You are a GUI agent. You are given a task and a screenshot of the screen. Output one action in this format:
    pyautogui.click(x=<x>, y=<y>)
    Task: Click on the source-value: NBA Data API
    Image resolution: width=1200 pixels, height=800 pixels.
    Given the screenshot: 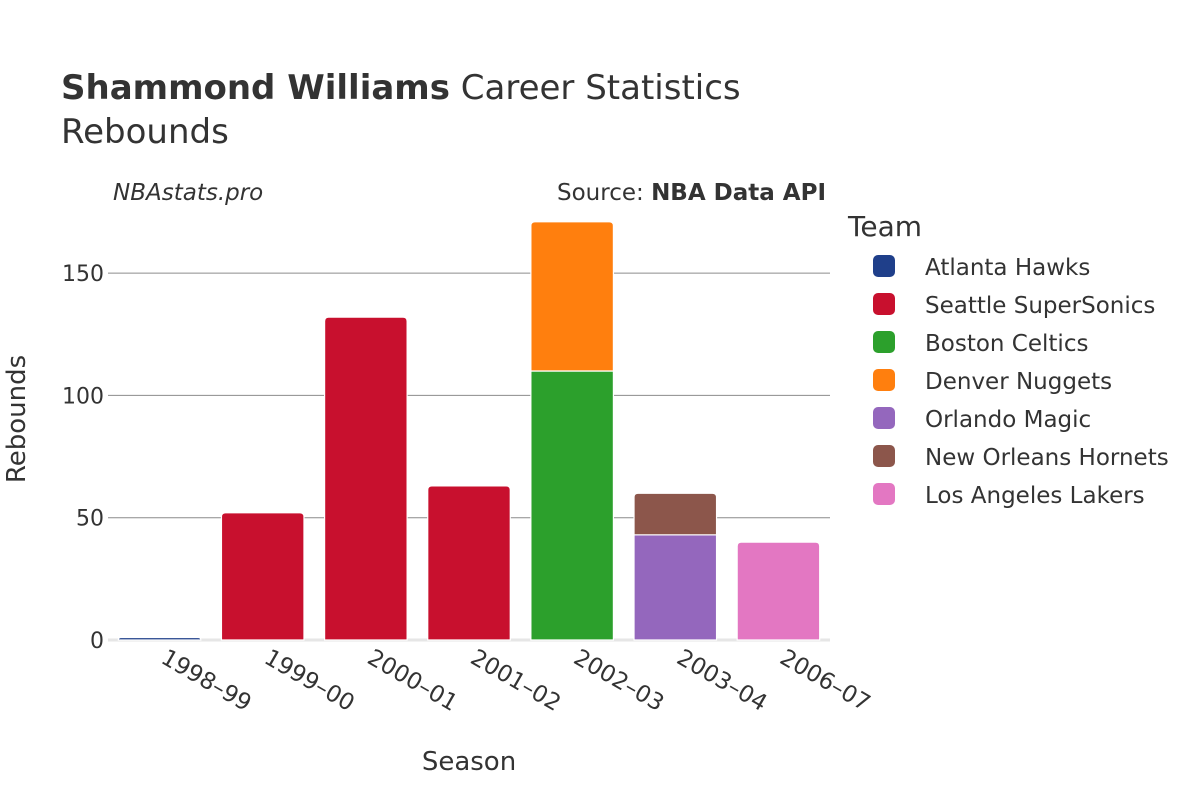 What is the action you would take?
    pyautogui.click(x=738, y=193)
    